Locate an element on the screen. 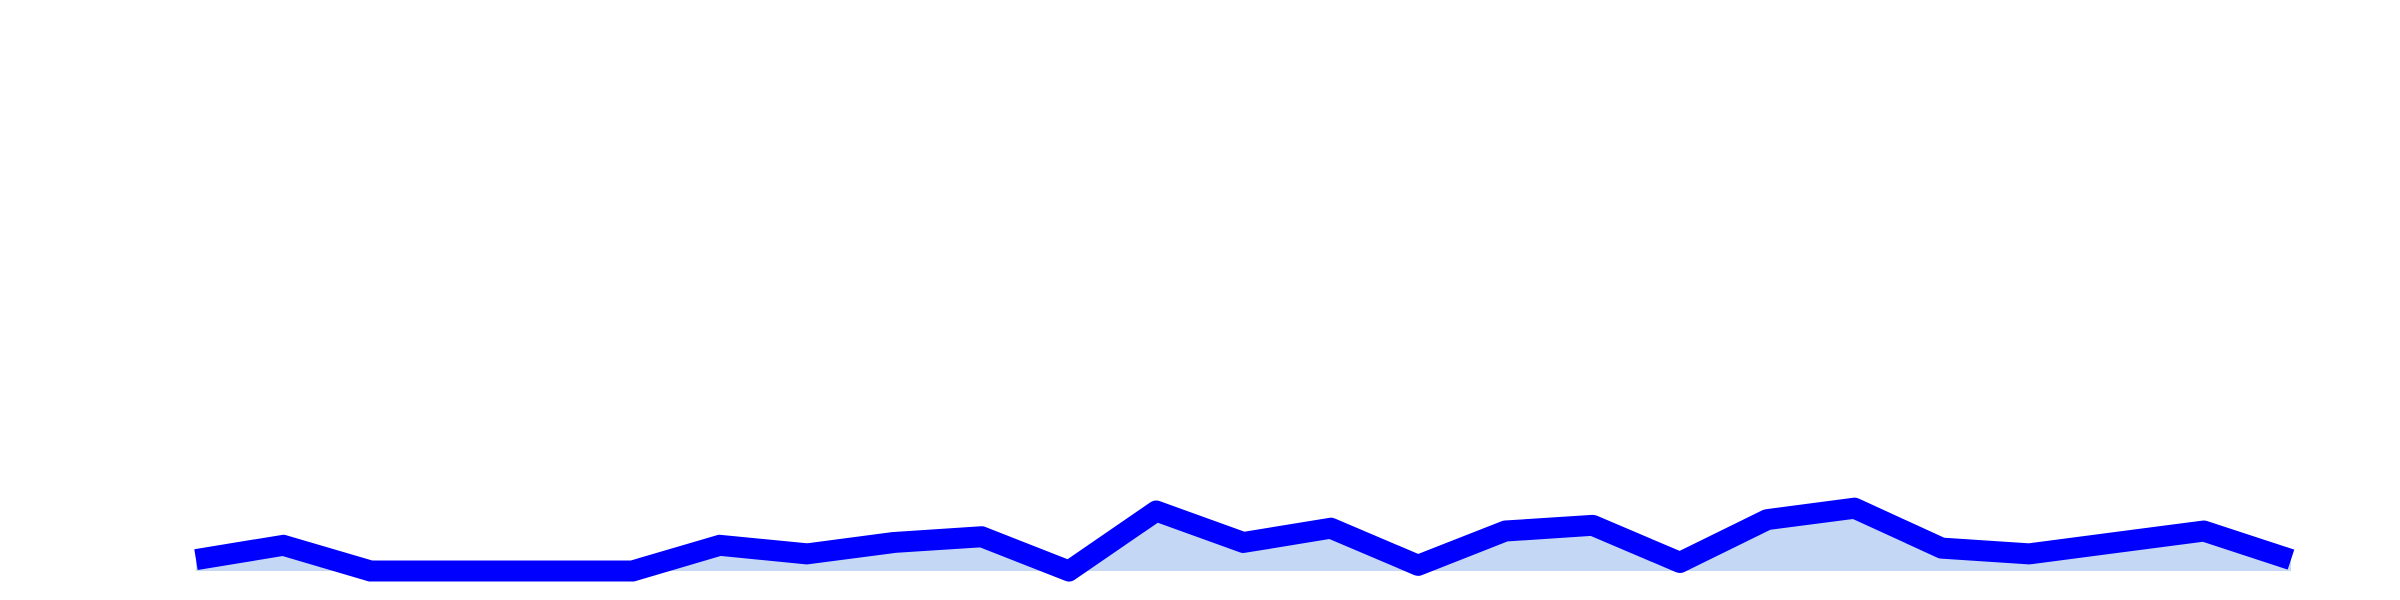  line is located at coordinates (1244, 539).